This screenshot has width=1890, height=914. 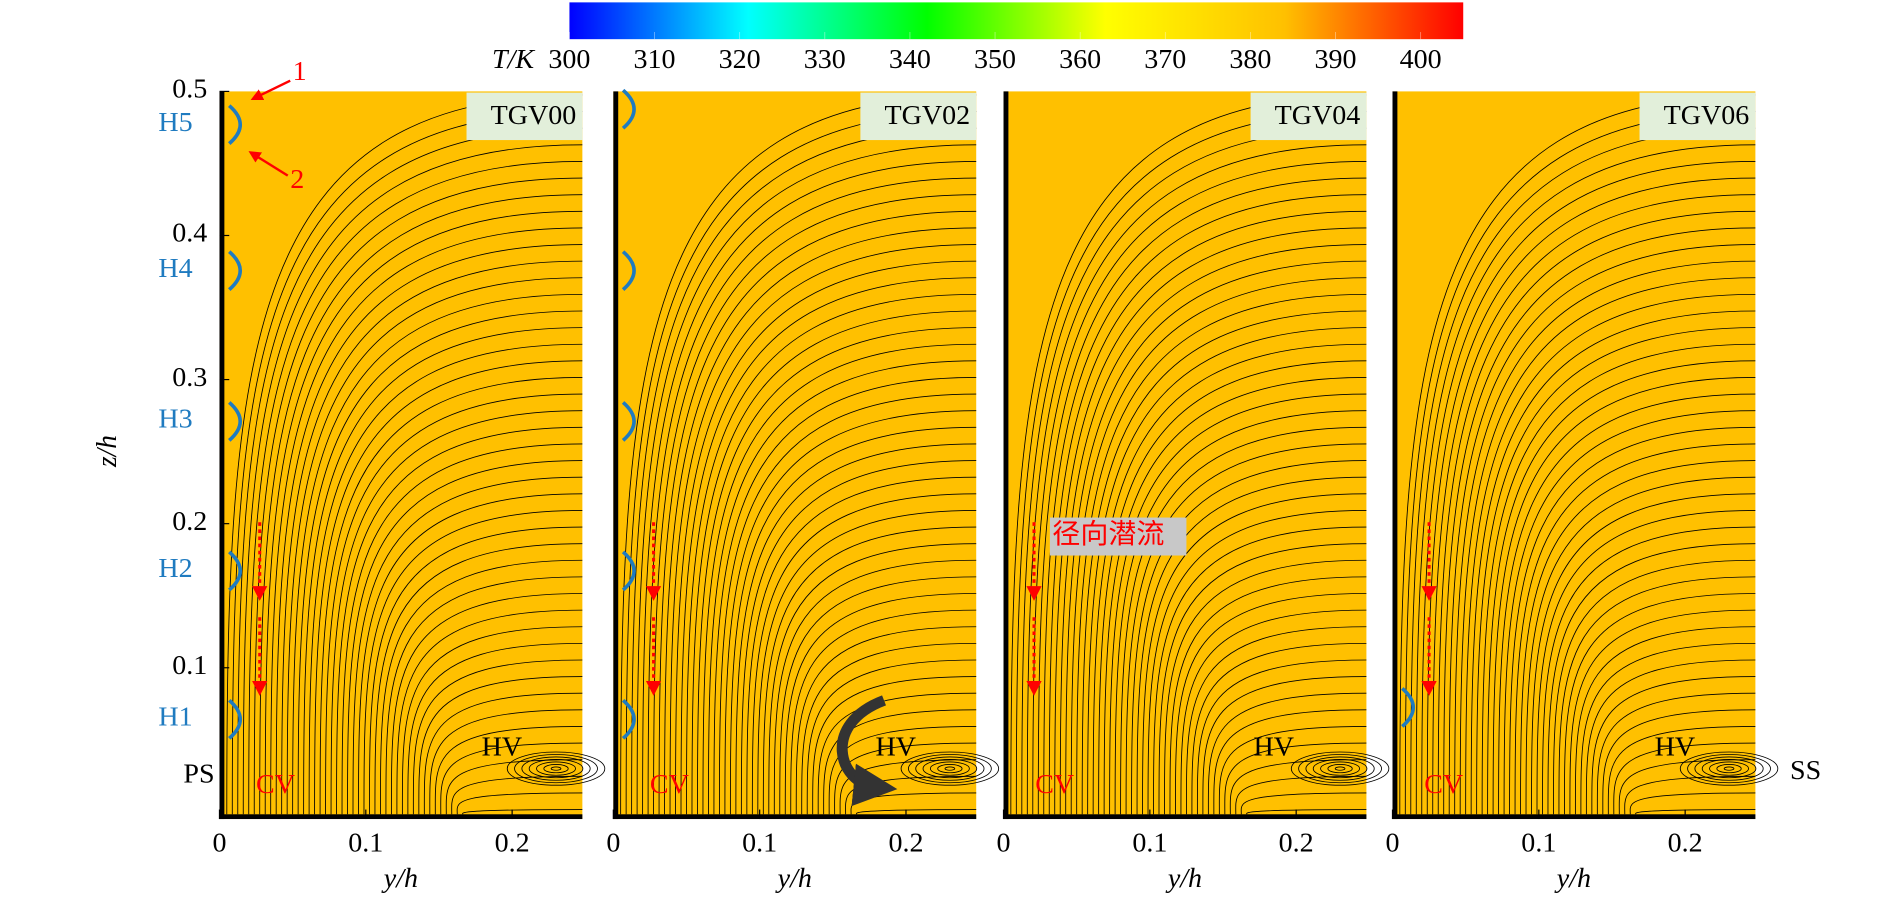 I want to click on y-tick-label: 0.2, so click(x=189, y=520).